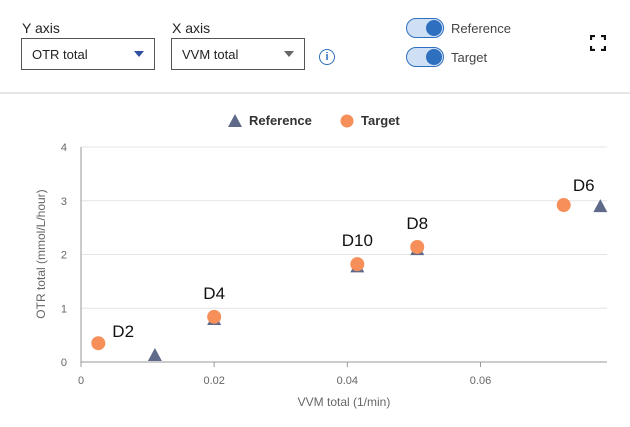 The height and width of the screenshot is (427, 630). What do you see at coordinates (280, 120) in the screenshot?
I see `legend-reference-label: Reference` at bounding box center [280, 120].